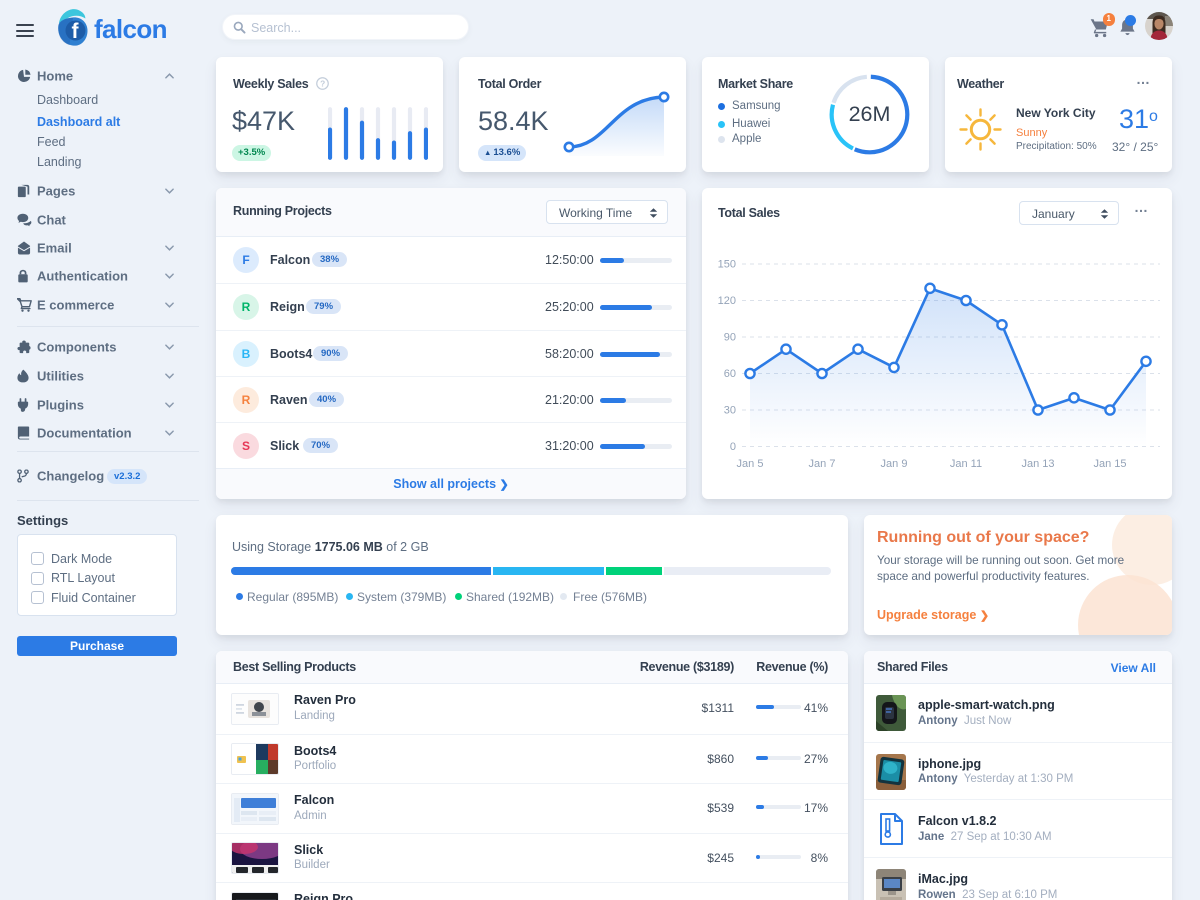 The height and width of the screenshot is (900, 1200). I want to click on svg-text: f, so click(76, 31).